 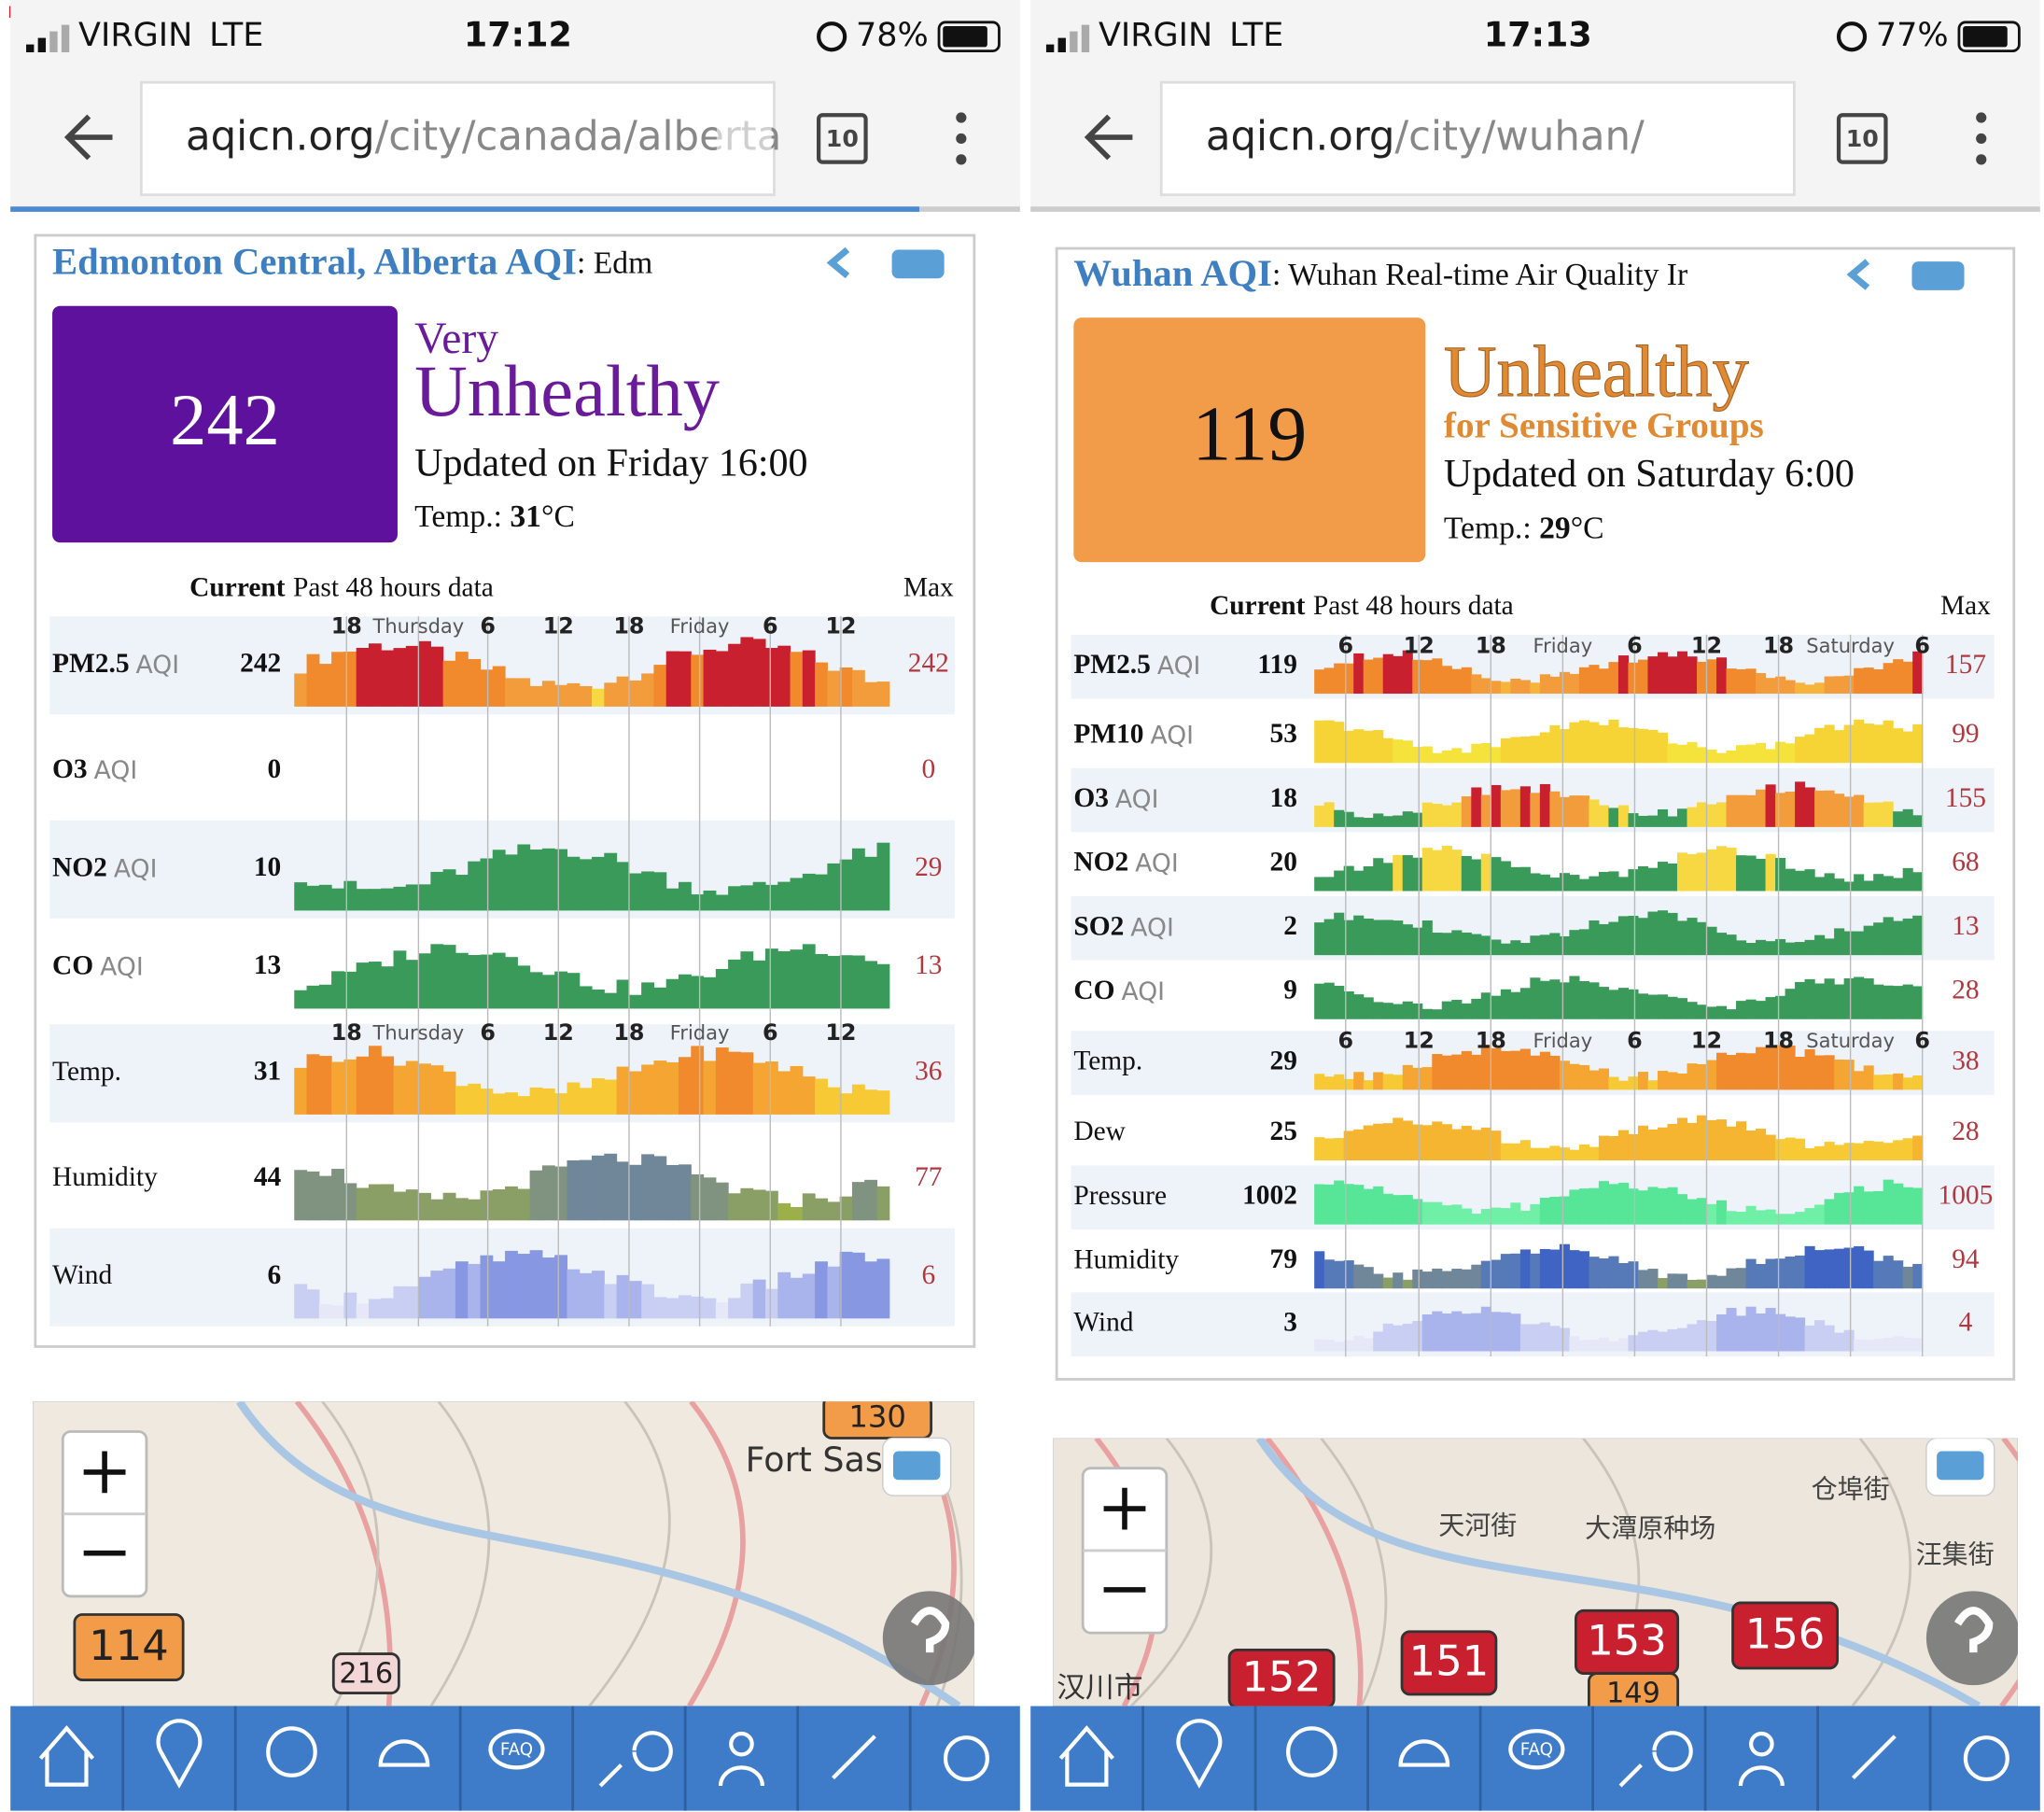 I want to click on map-base, so click(x=503, y=1554).